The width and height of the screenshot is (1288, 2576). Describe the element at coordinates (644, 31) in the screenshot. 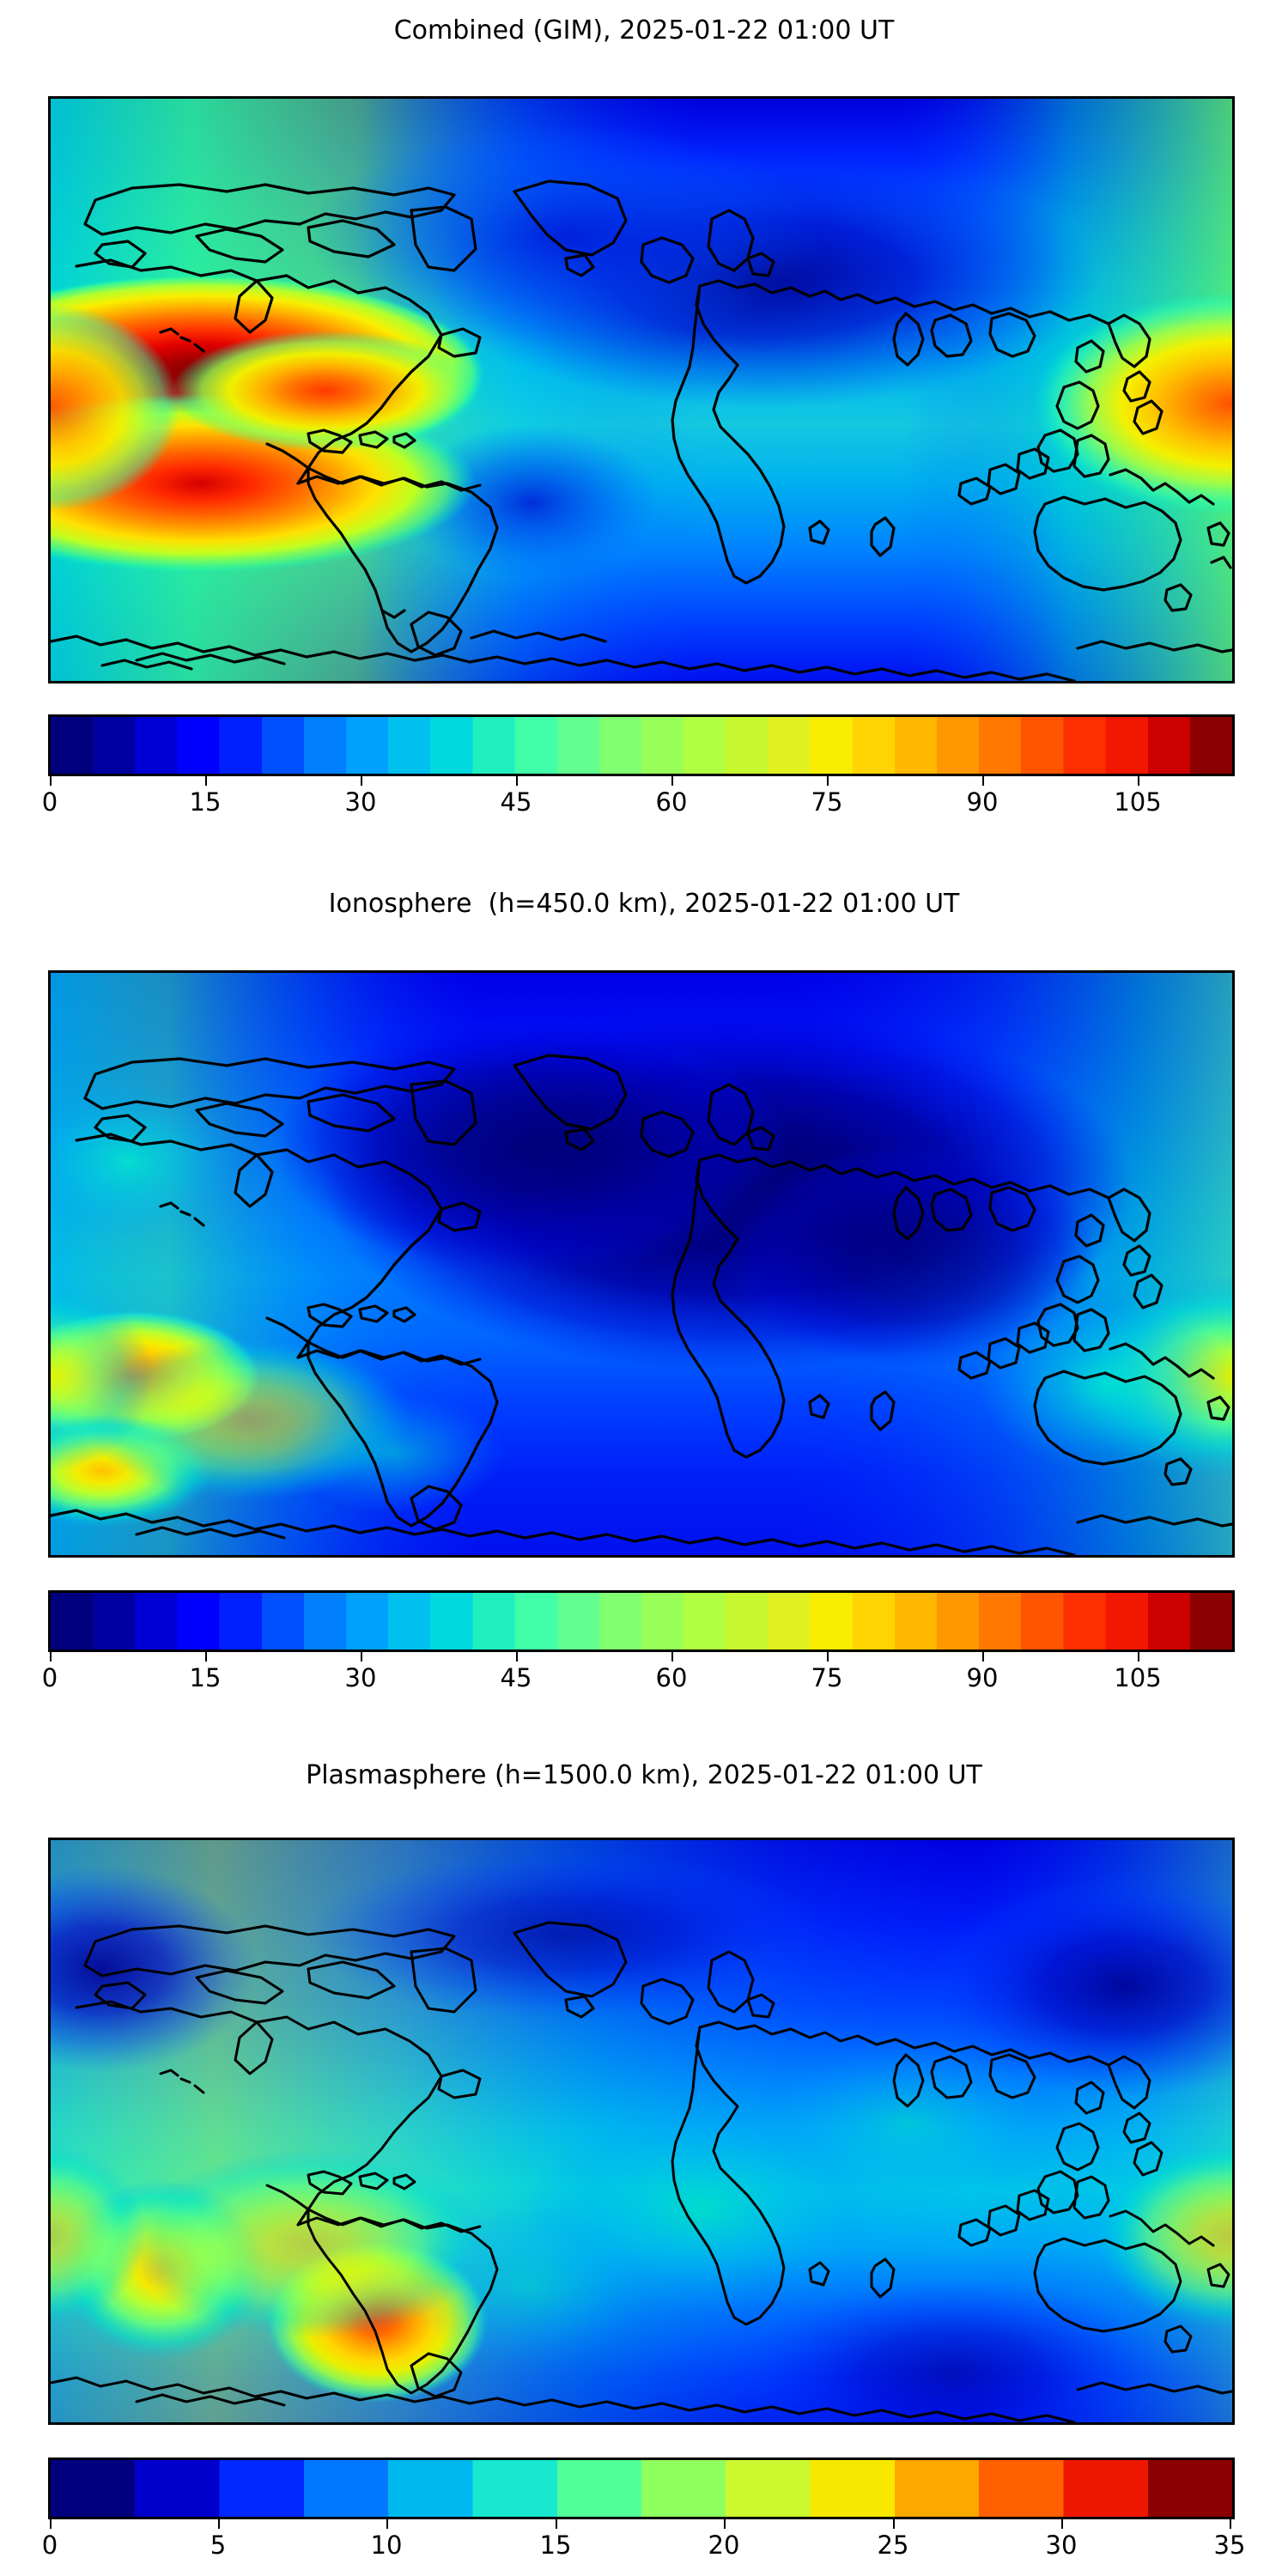

I see `panel-title-combined: Combined (GIM), 2025-01-22 01:00 UT` at that location.